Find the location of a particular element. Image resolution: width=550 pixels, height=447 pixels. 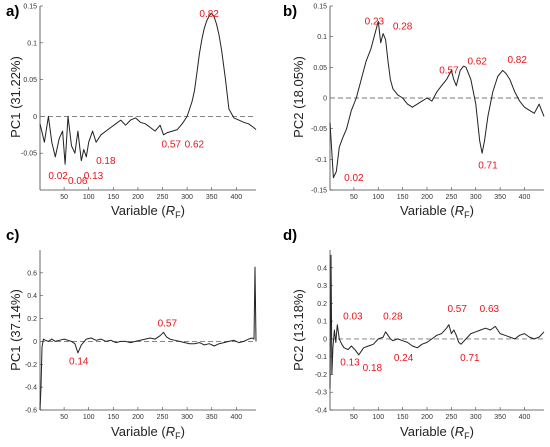

rf-annotation-label: 0.63 is located at coordinates (490, 309).